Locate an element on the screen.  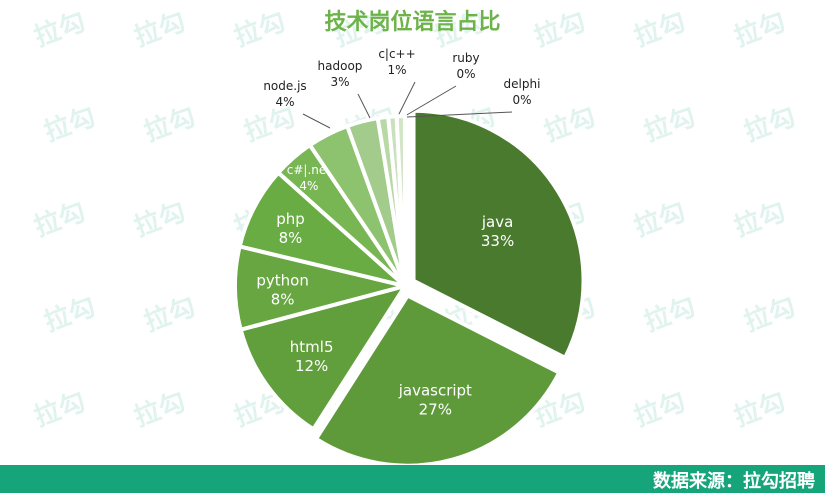
slice-label: delphi is located at coordinates (522, 84).